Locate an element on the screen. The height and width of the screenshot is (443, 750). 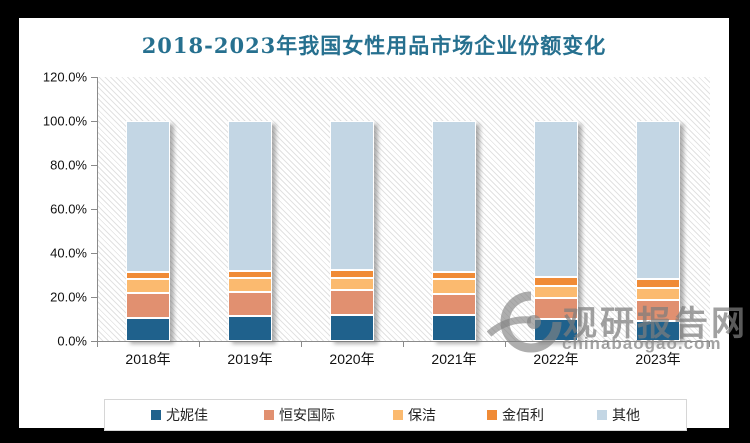
stacked-bar-2023年 is located at coordinates (658, 231).